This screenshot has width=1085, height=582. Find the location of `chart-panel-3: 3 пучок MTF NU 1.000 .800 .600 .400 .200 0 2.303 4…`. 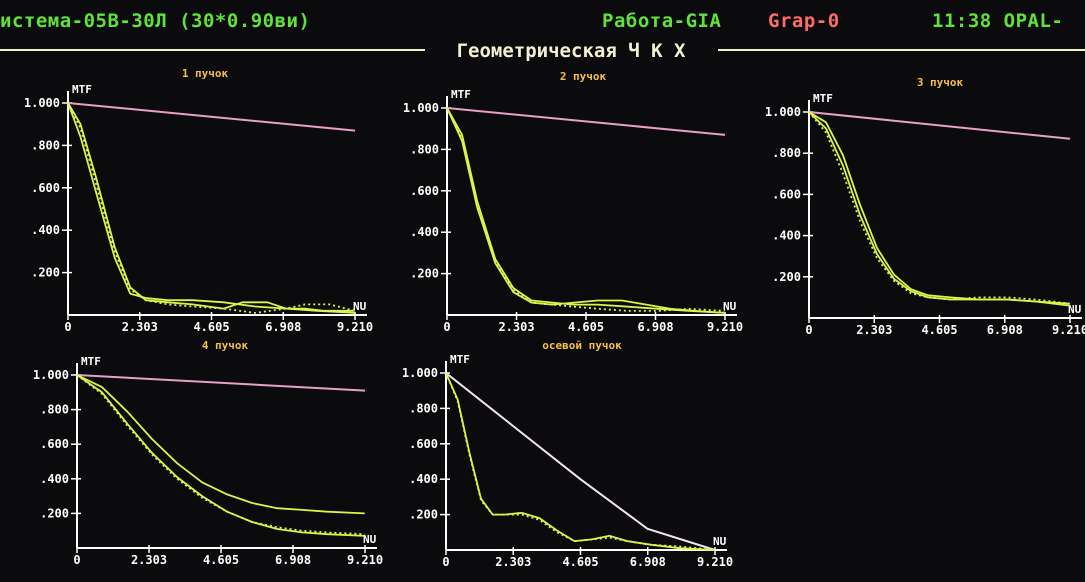

chart-panel-3: 3 пучок MTF NU 1.000 .800 .600 .400 .200 0 2.303 4… is located at coordinates (925, 206).